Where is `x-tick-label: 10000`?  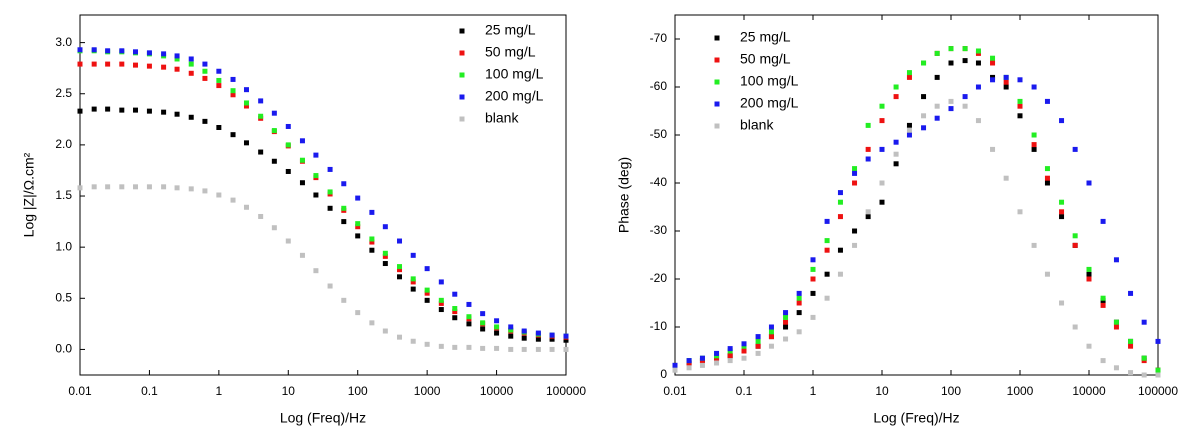 x-tick-label: 10000 is located at coordinates (497, 391).